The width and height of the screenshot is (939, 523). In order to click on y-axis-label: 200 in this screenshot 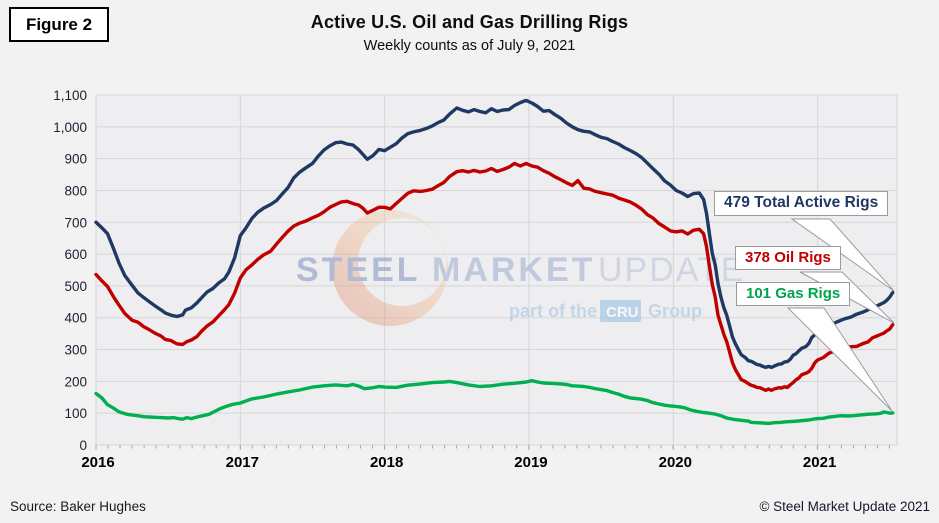, I will do `click(75, 381)`.